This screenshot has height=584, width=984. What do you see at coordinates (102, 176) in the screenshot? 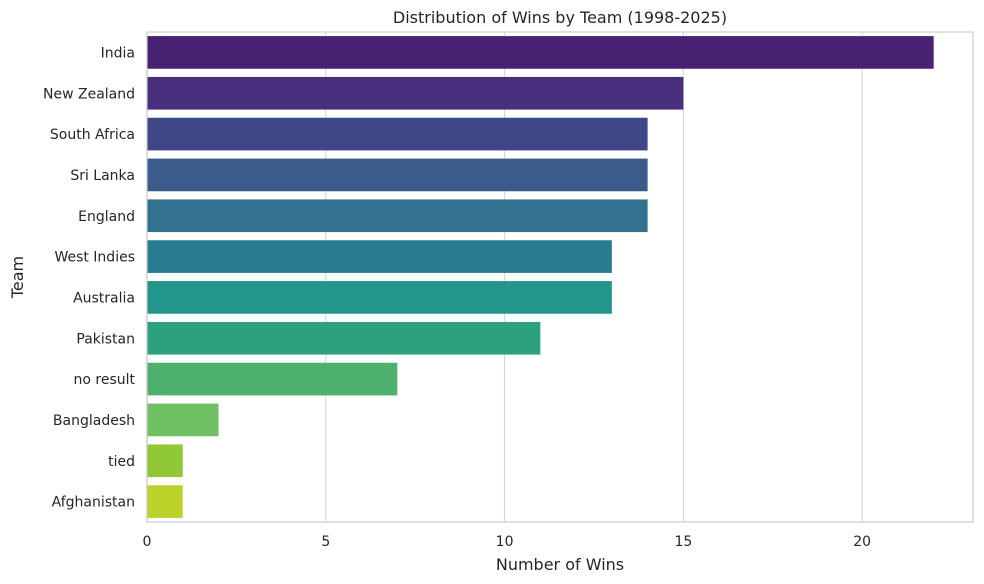
I see `y-tick-label: Sri Lanka` at bounding box center [102, 176].